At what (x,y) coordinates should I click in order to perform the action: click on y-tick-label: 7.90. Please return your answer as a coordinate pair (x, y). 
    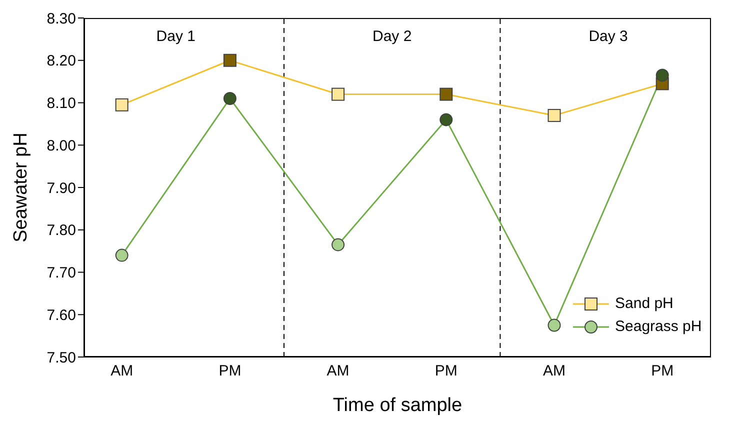
    Looking at the image, I should click on (61, 188).